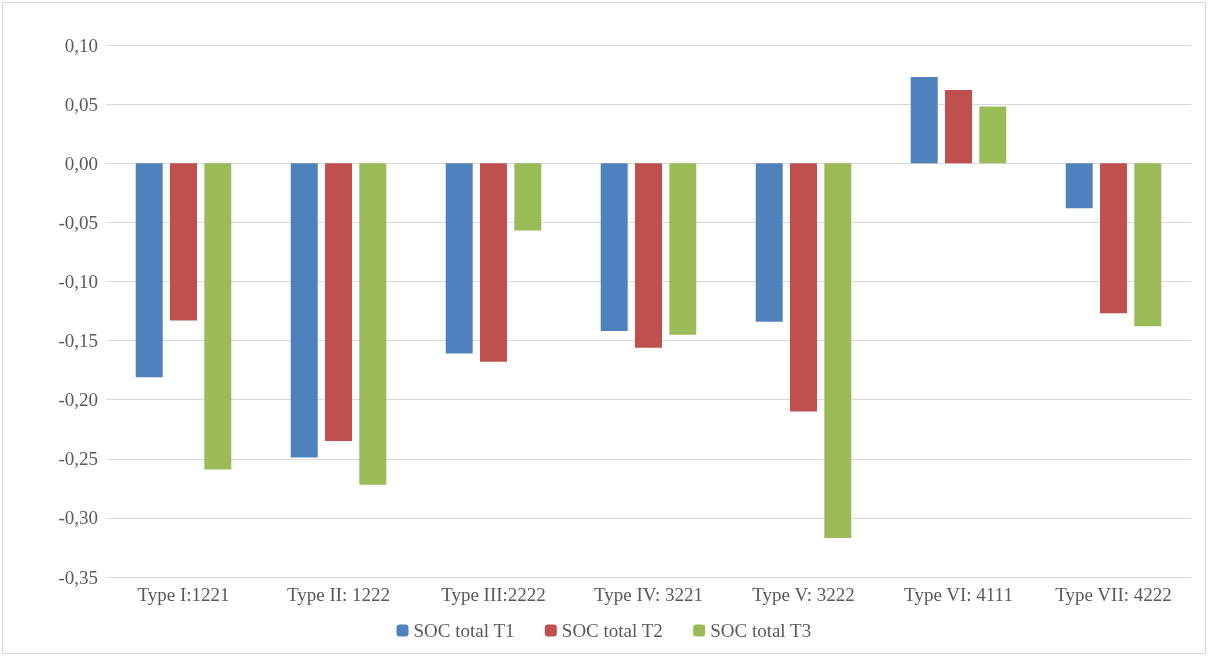 The width and height of the screenshot is (1208, 656). I want to click on y-tick-label: -0,15, so click(78, 341).